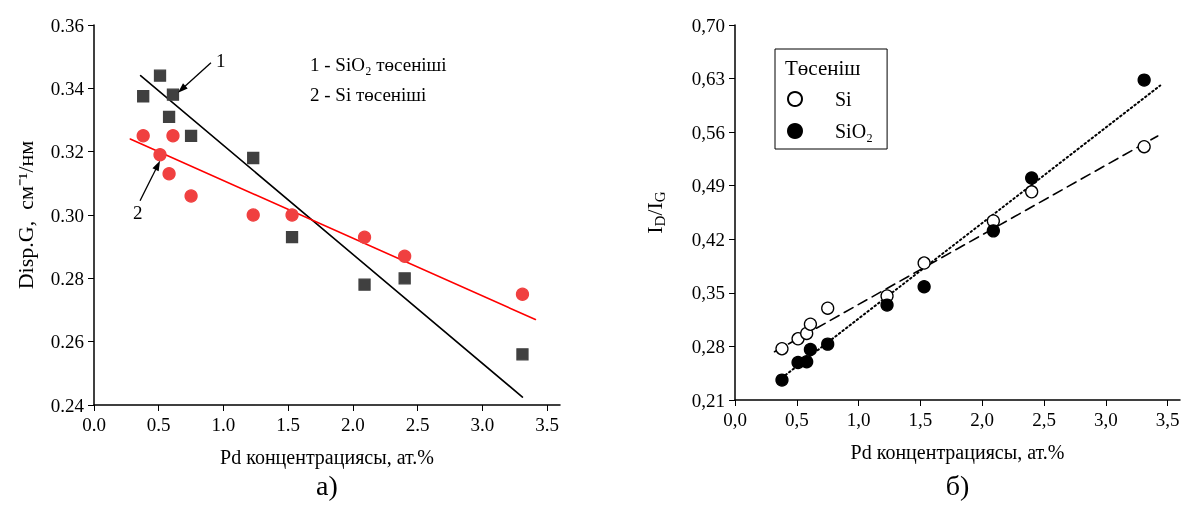 Image resolution: width=1190 pixels, height=518 pixels. Describe the element at coordinates (223, 424) in the screenshot. I see `x-tick-label: 1.0` at that location.